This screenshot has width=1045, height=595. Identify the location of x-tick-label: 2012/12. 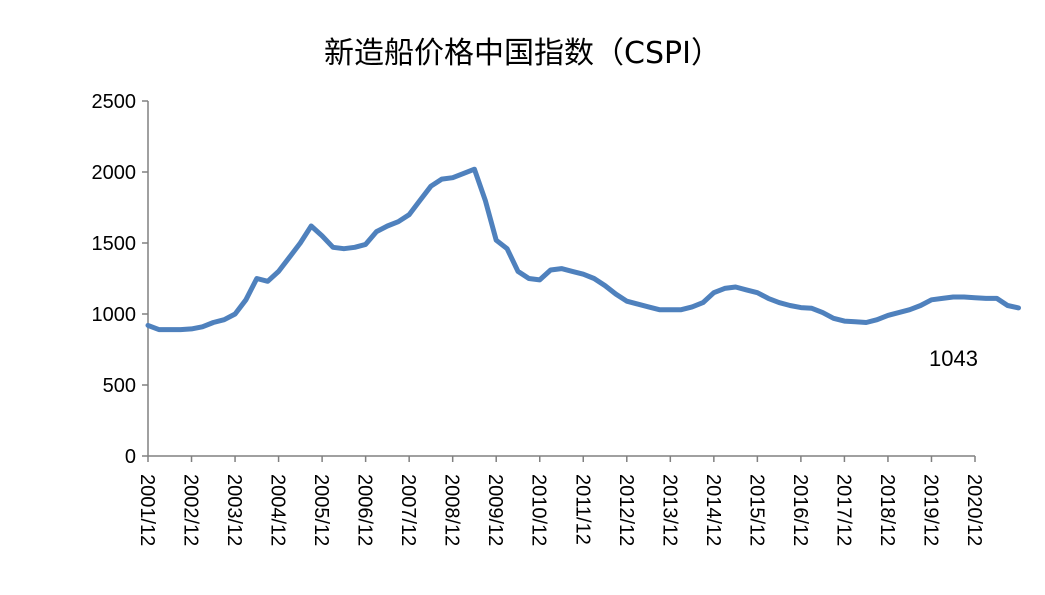
(626, 510).